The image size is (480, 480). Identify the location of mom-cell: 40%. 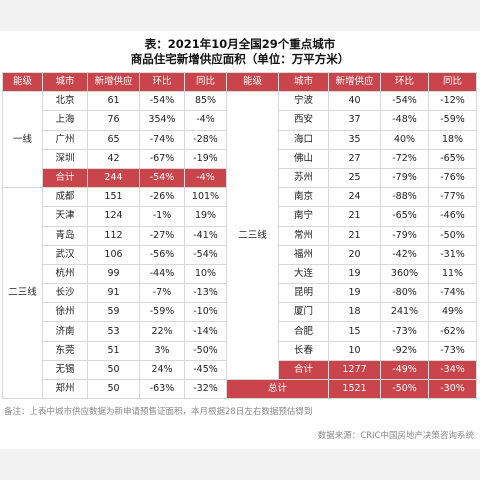
(404, 139).